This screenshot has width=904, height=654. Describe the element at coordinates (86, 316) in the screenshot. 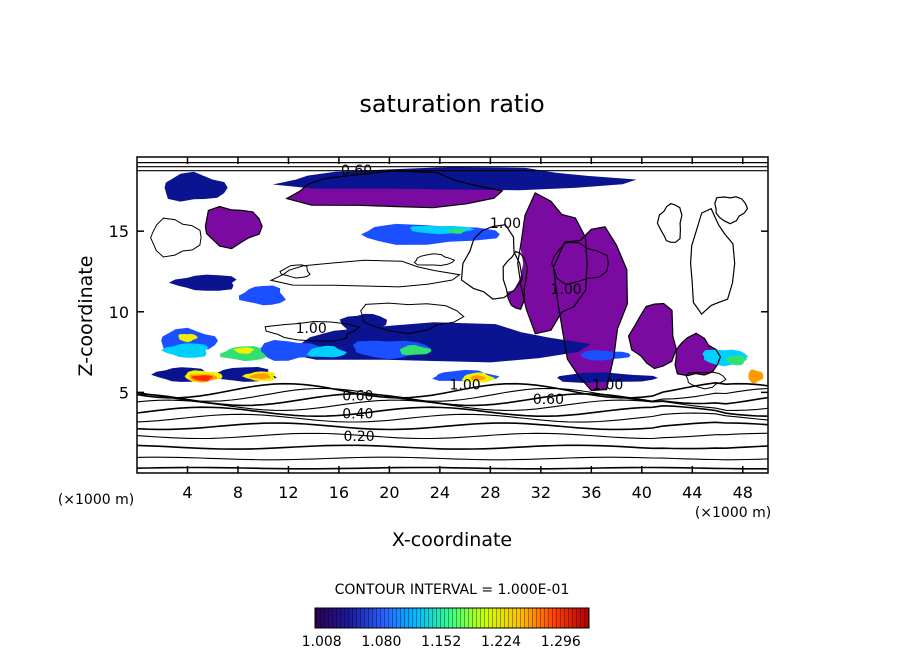

I see `y-axis-label: Z-coordinate` at that location.